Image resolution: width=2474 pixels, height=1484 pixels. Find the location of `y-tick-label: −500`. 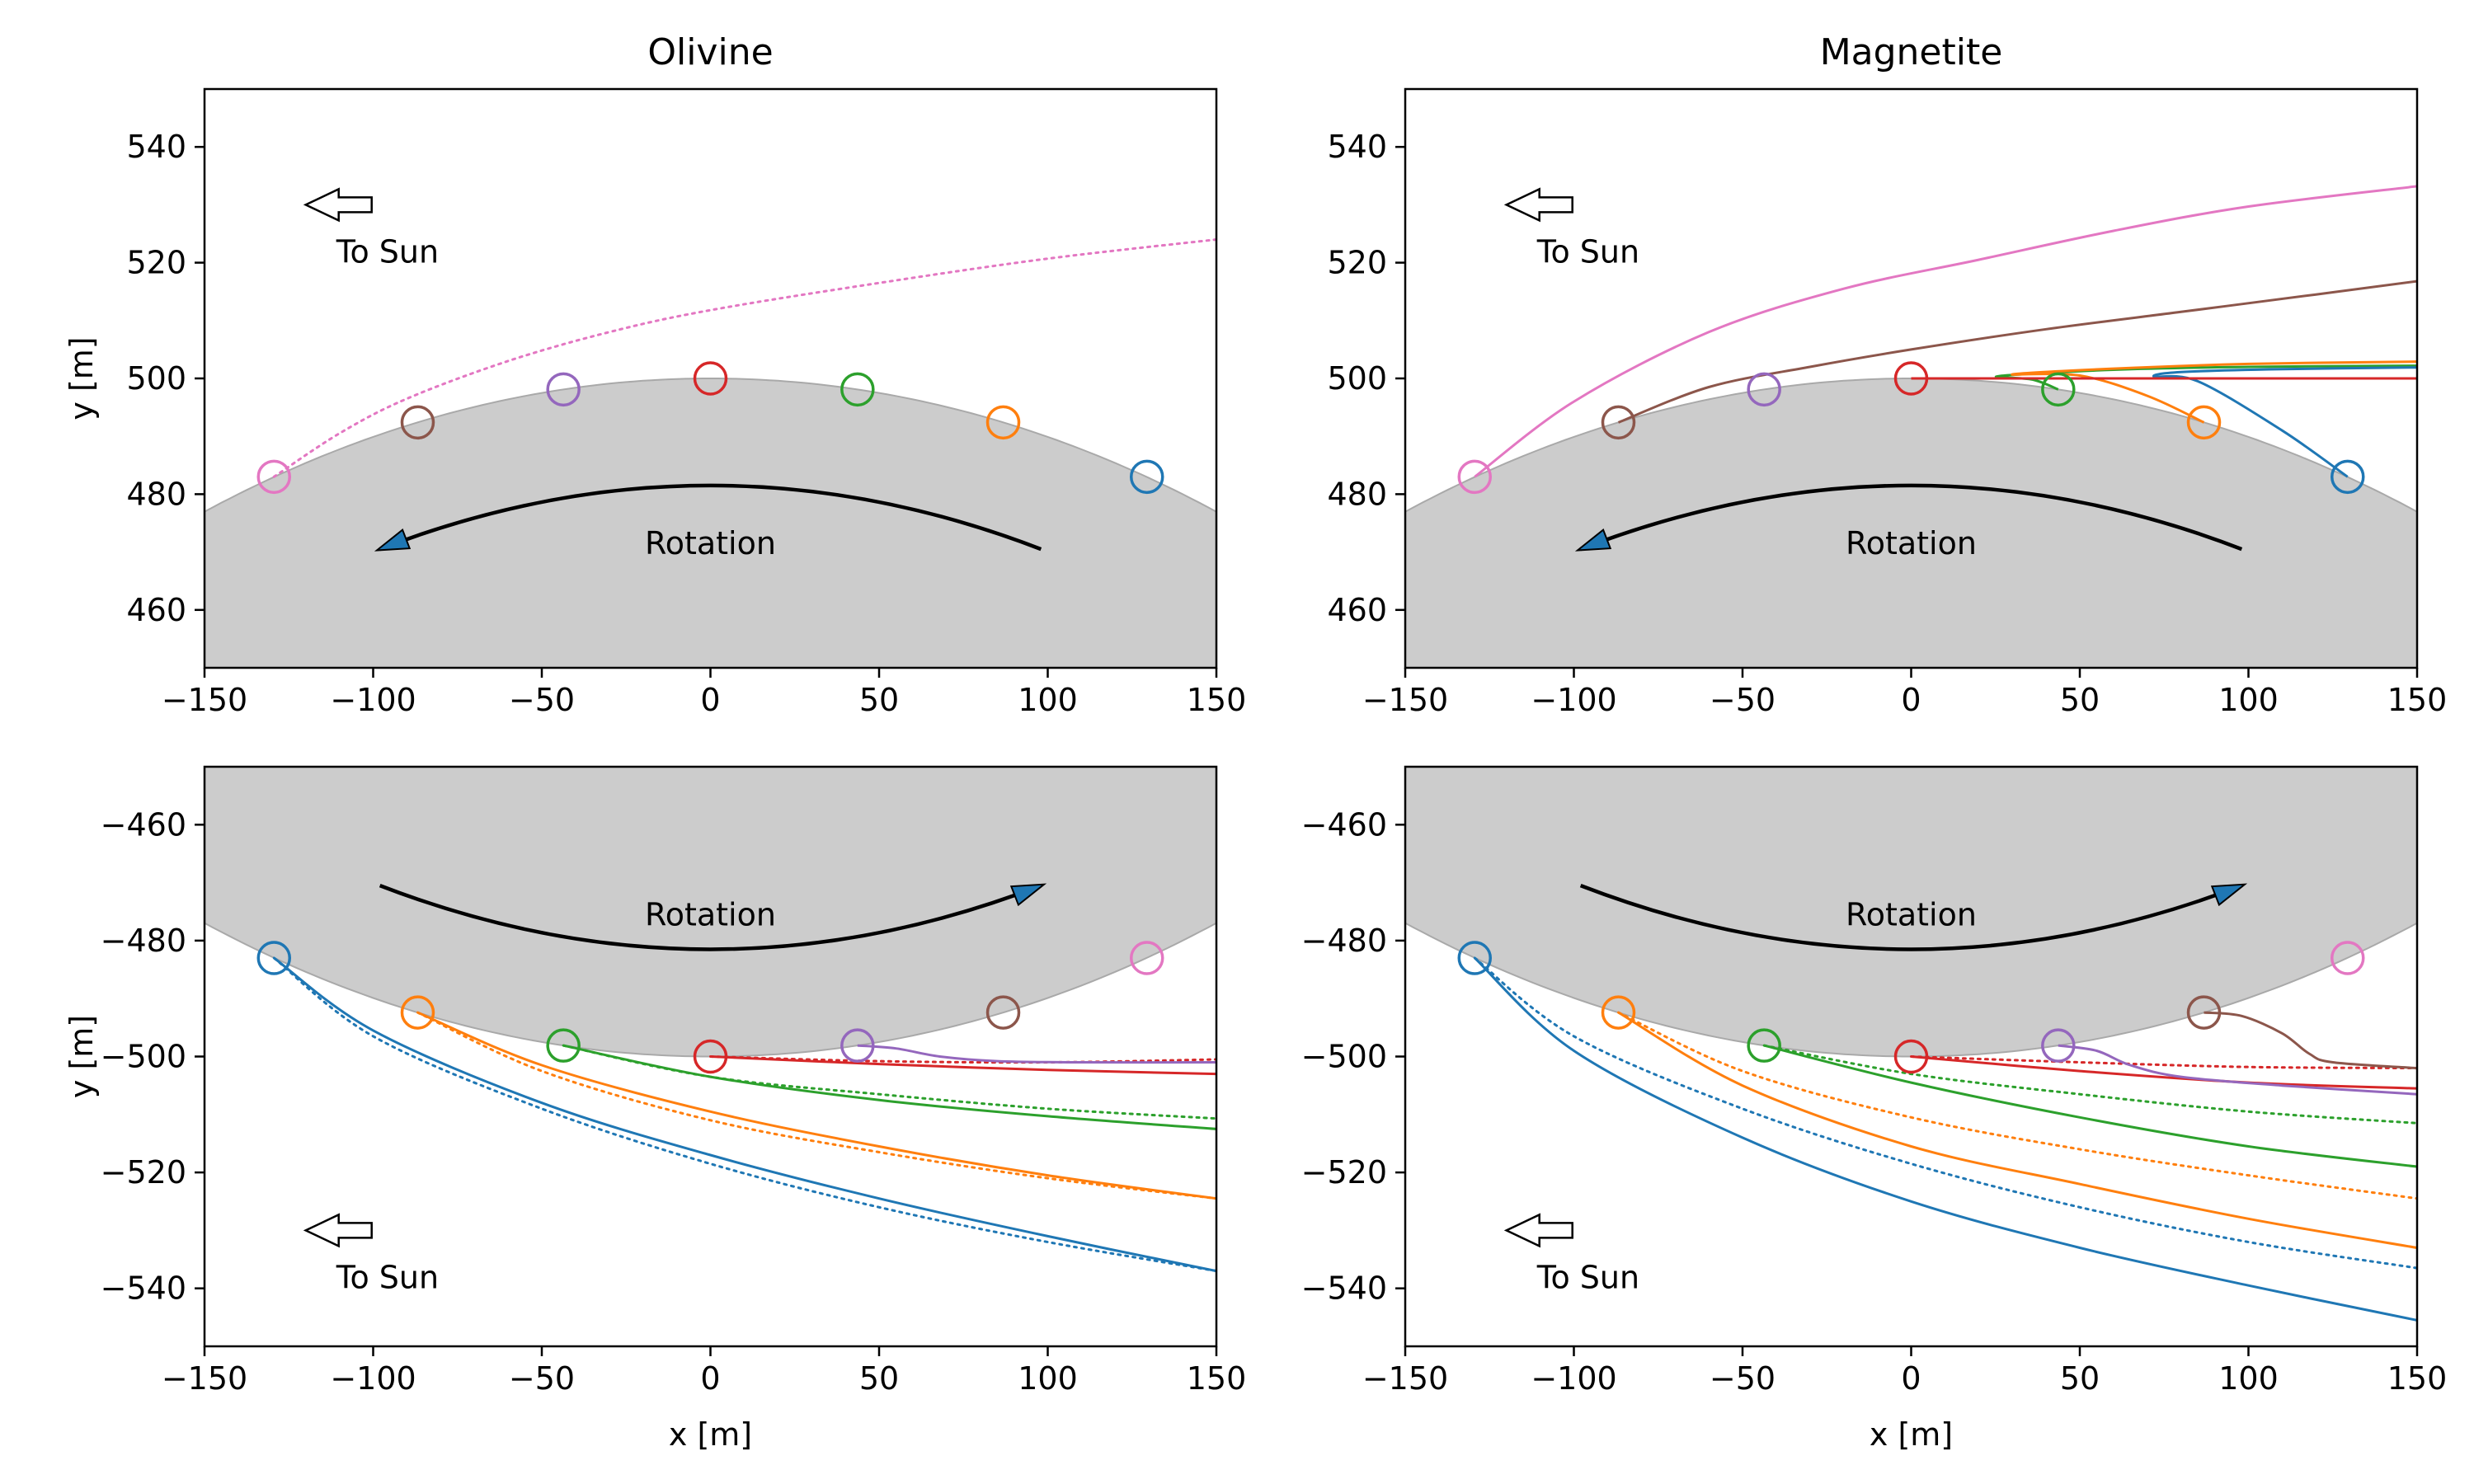

y-tick-label: −500 is located at coordinates (1344, 1057).